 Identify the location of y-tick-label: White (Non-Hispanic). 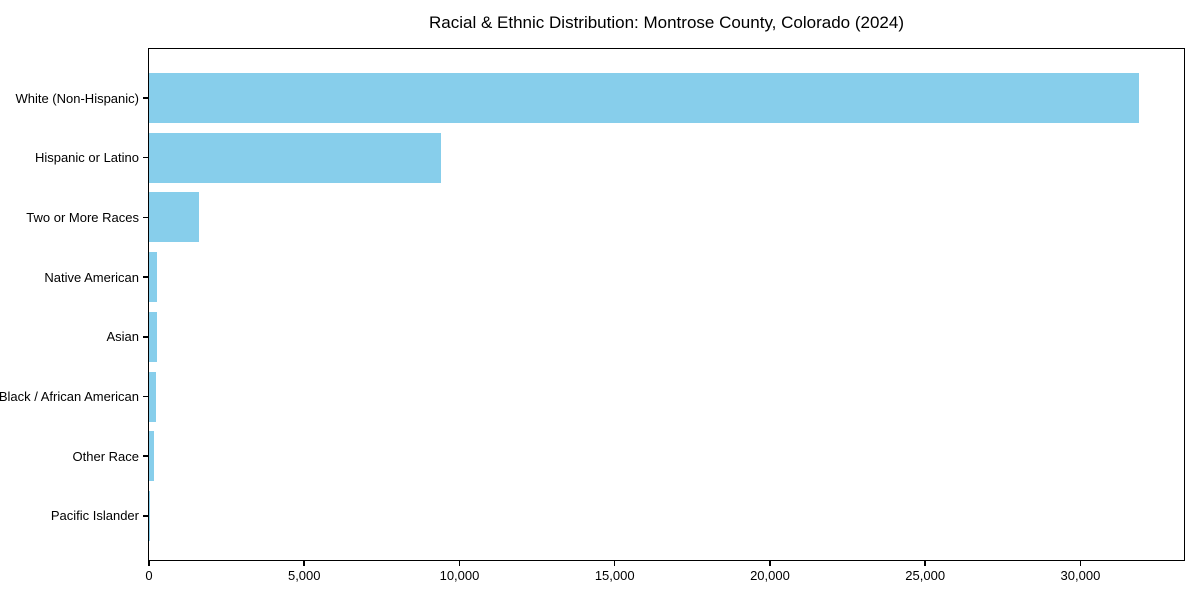
(77, 98).